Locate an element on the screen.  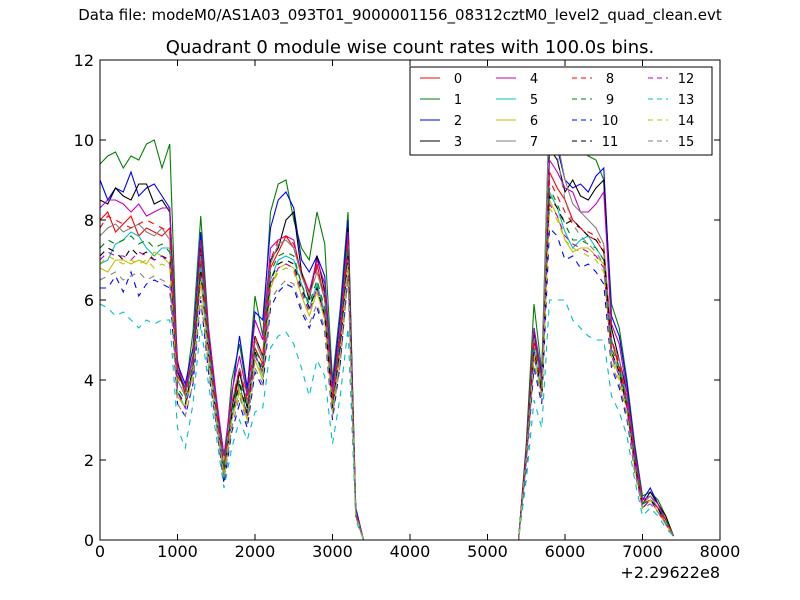
x-axis-offset-label: +2.29622e8 is located at coordinates (670, 572).